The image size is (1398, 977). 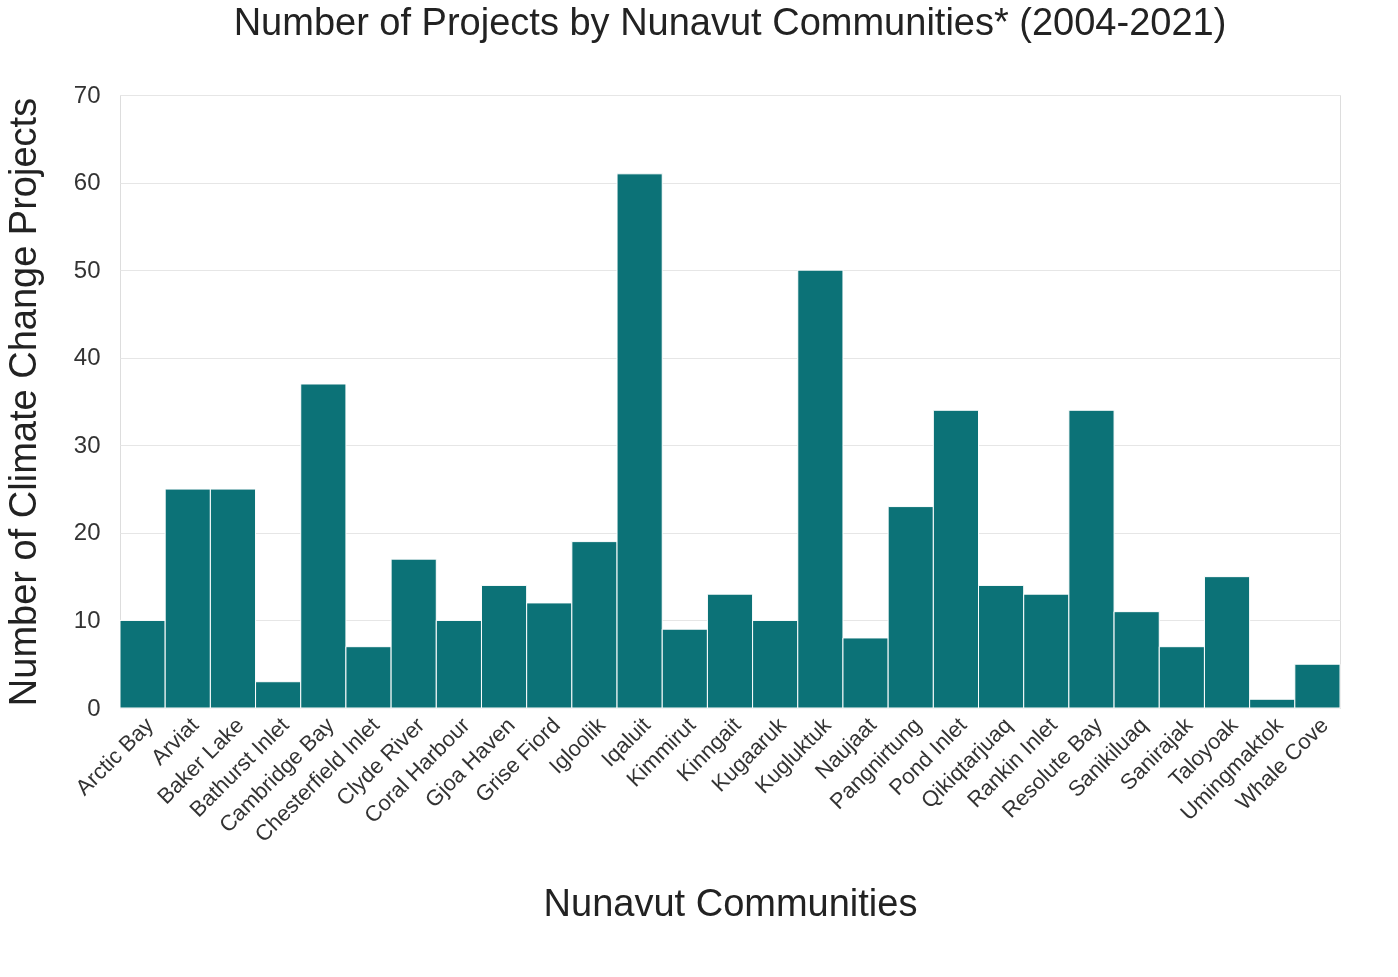 What do you see at coordinates (87, 532) in the screenshot?
I see `y-tick-label: 20` at bounding box center [87, 532].